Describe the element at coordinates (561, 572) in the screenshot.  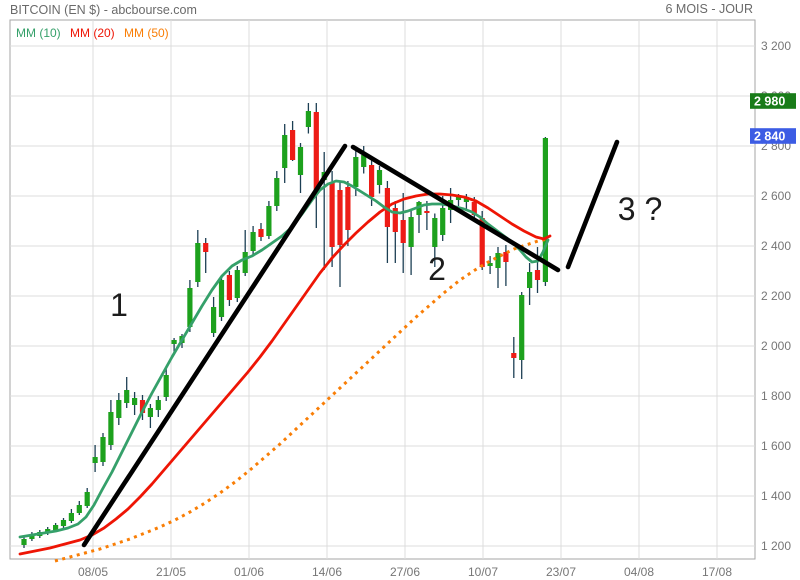
I see `x-tick-label: 23/07` at that location.